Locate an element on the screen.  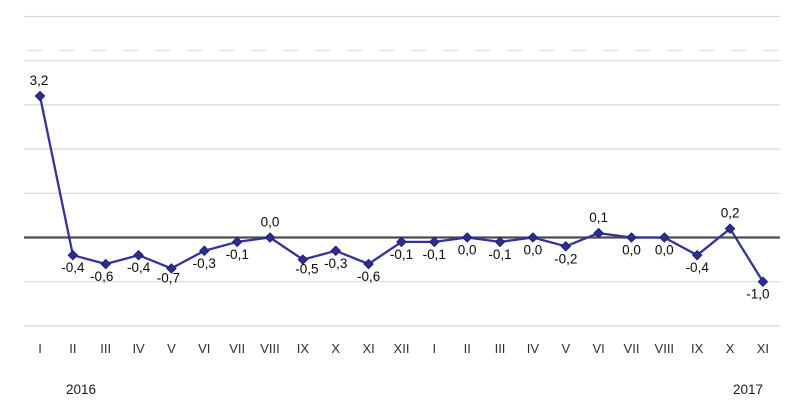
x-tick-label: XII is located at coordinates (402, 348).